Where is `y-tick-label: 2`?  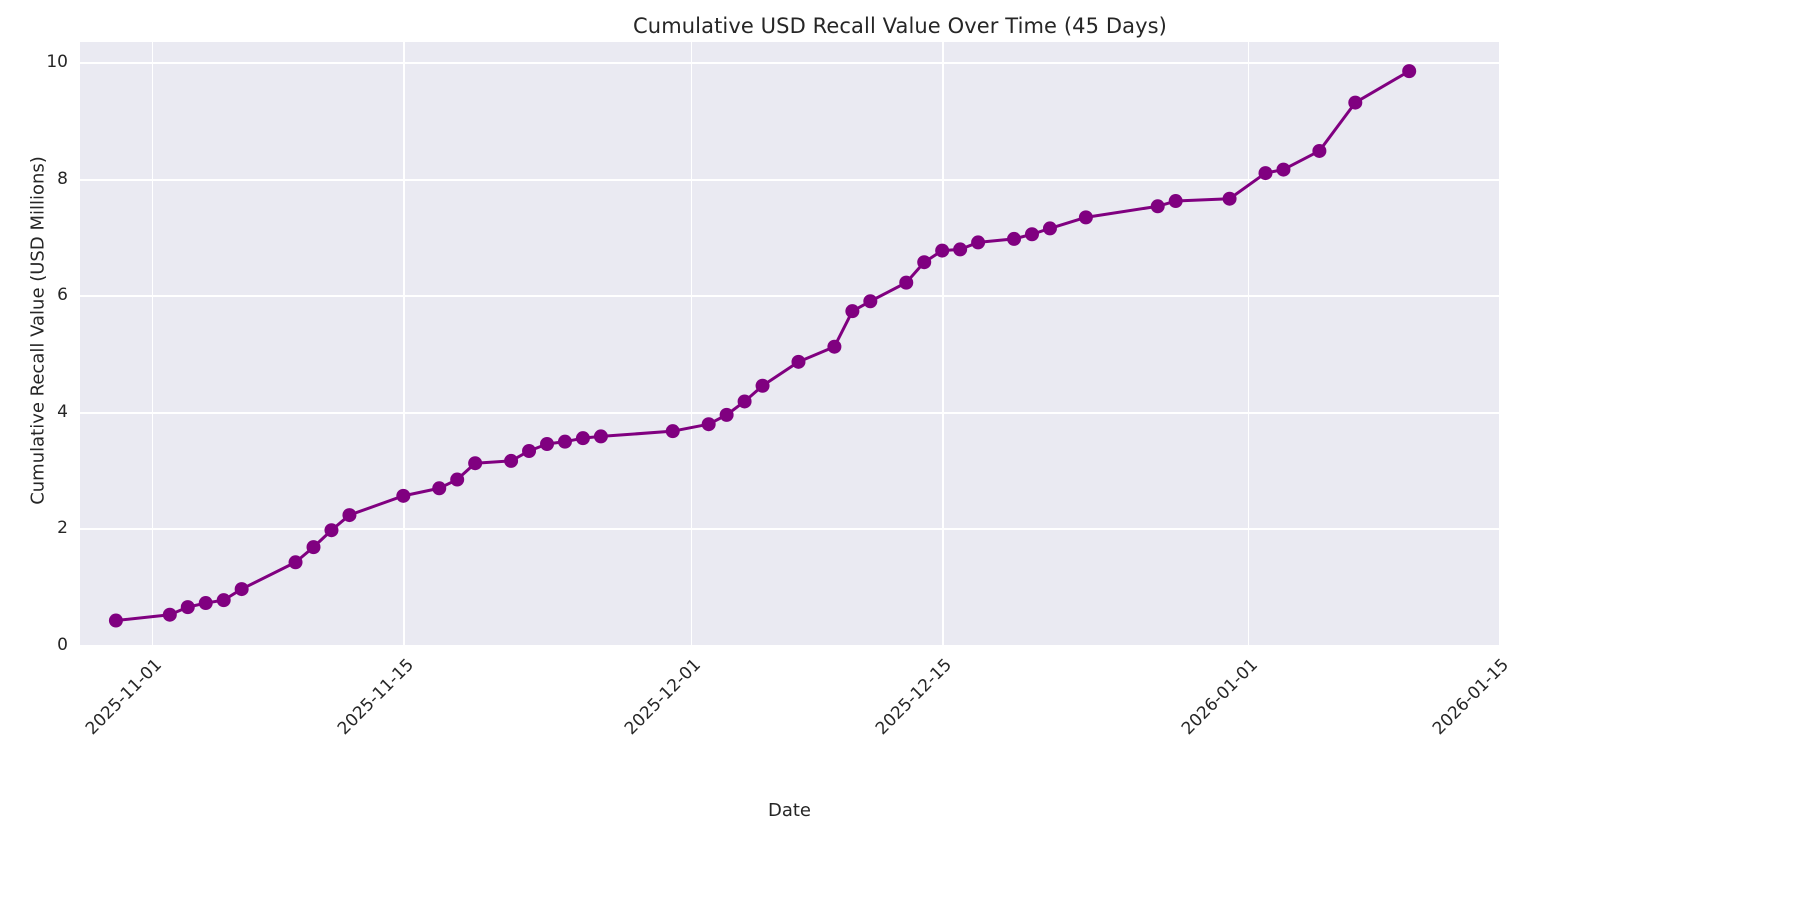 y-tick-label: 2 is located at coordinates (62, 528).